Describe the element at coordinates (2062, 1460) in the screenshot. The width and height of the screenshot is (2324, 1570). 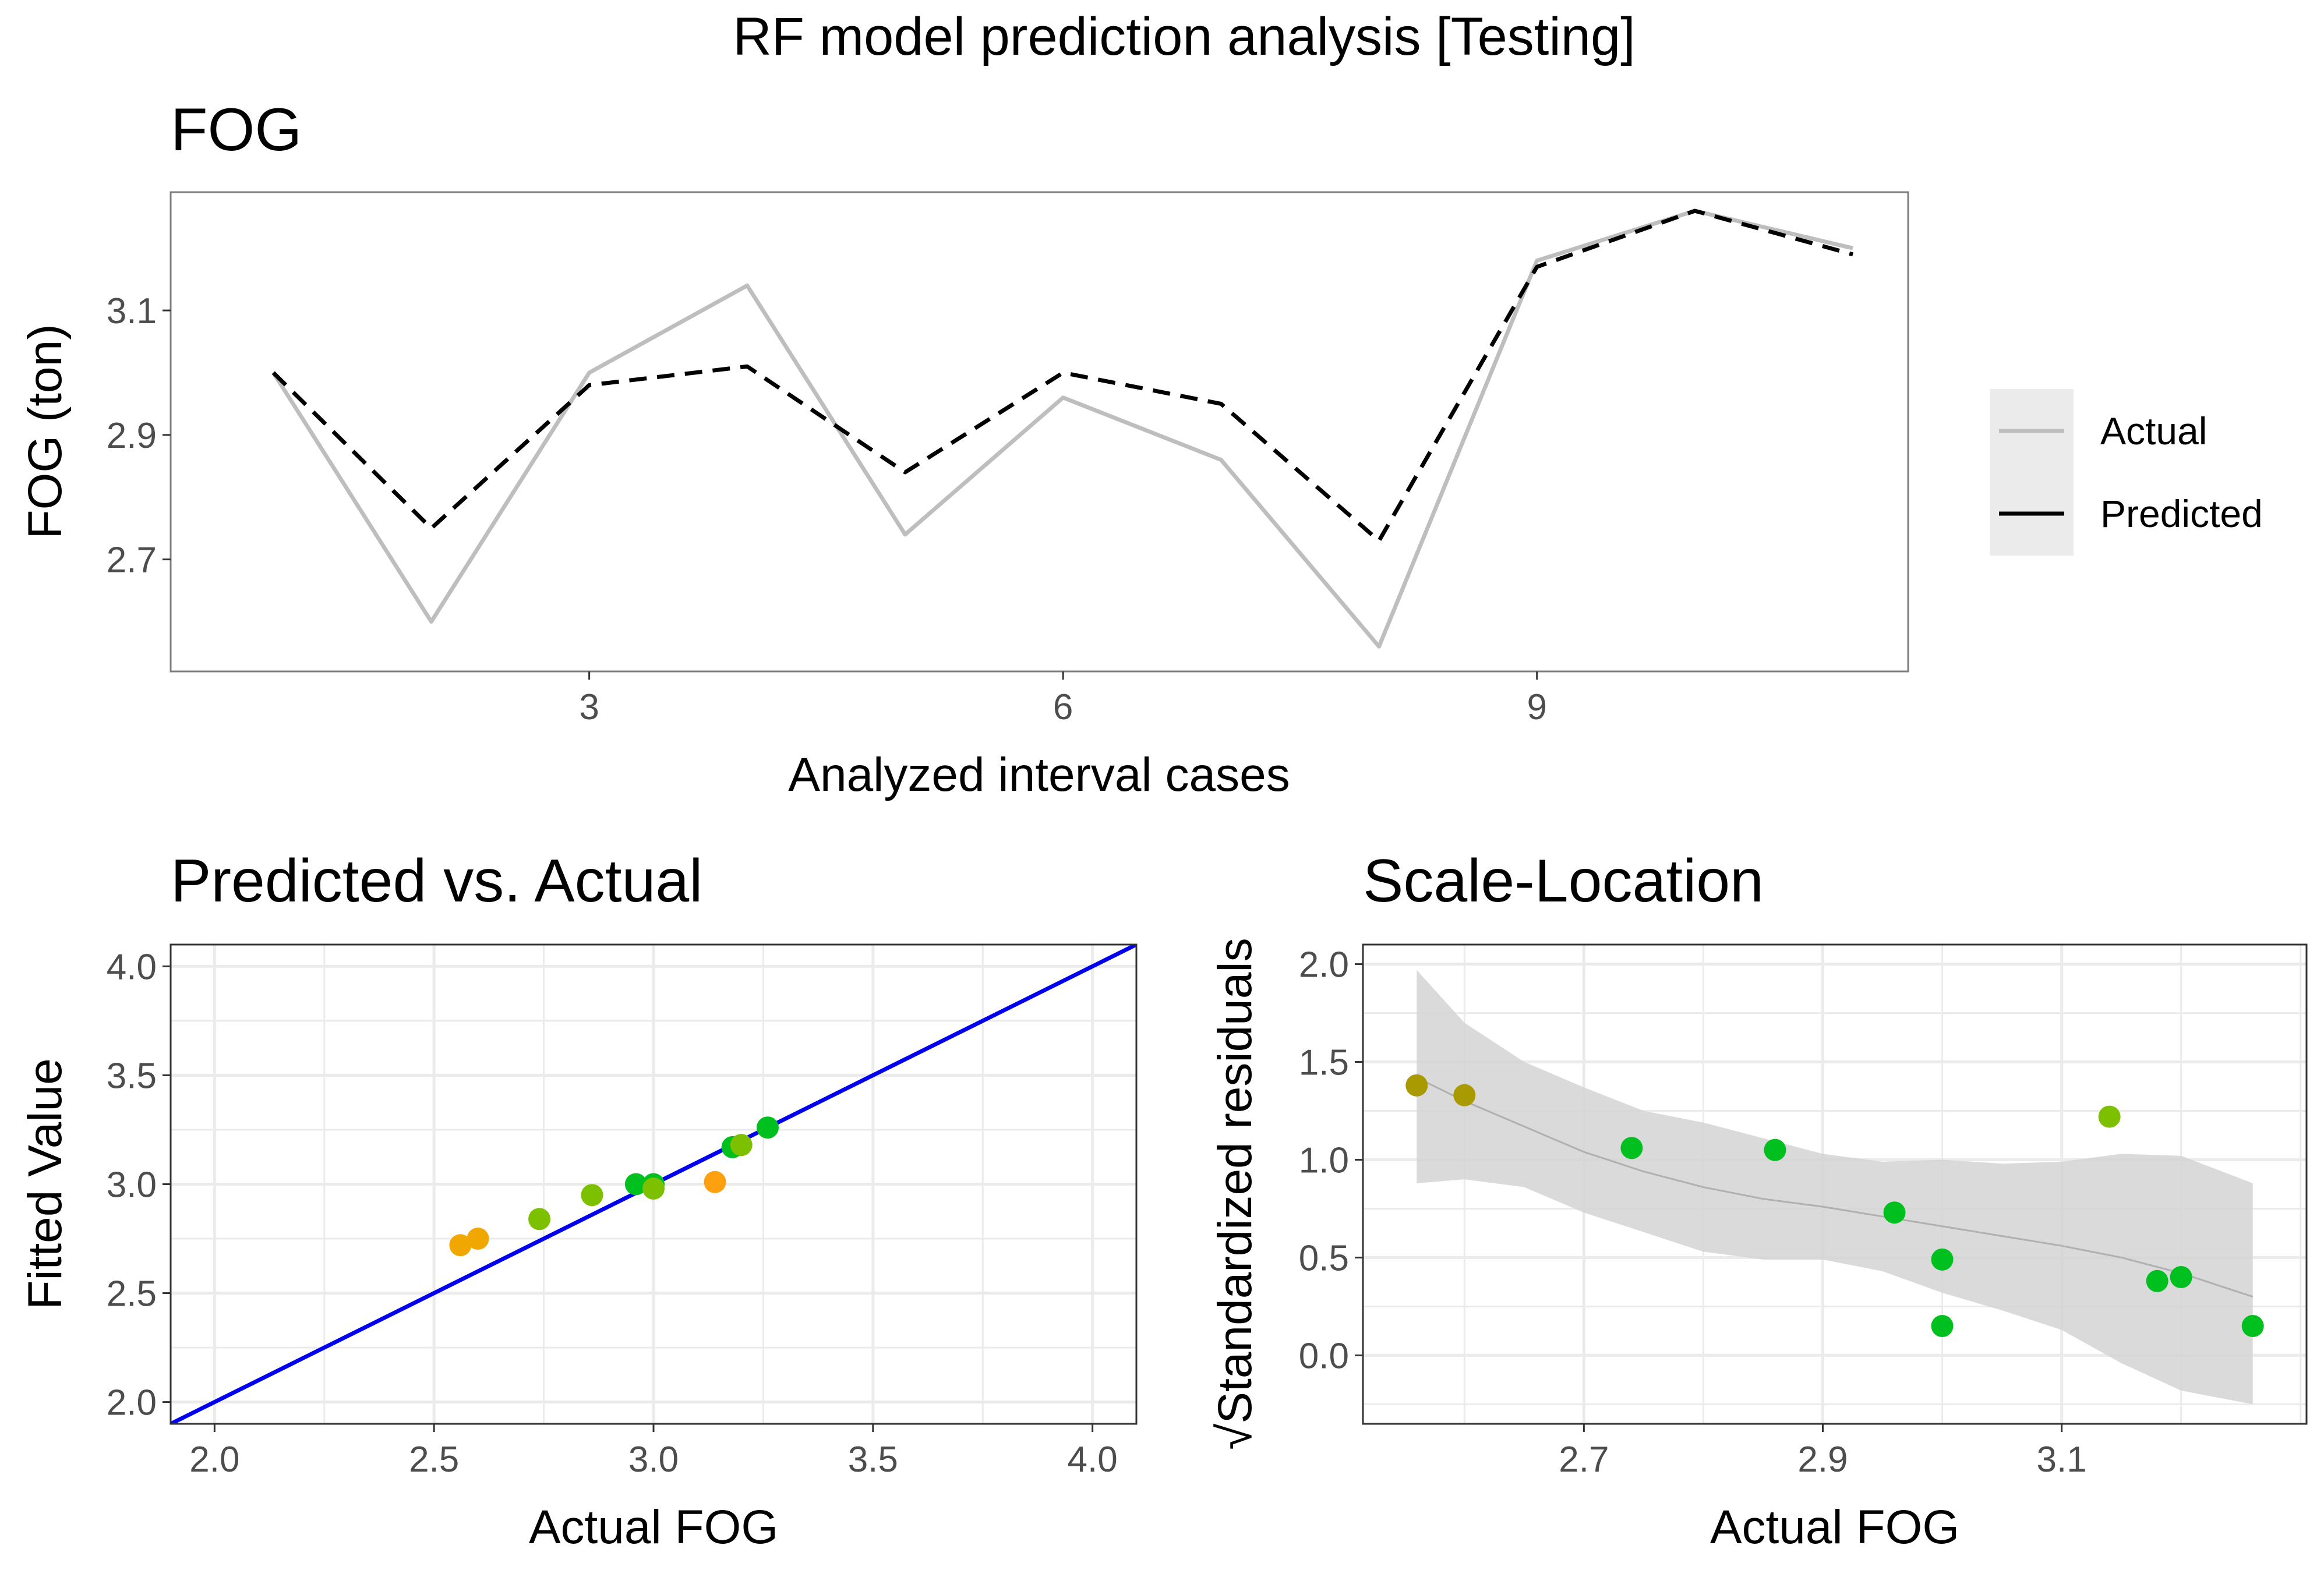
I see `x-tick-label: 3.1` at that location.